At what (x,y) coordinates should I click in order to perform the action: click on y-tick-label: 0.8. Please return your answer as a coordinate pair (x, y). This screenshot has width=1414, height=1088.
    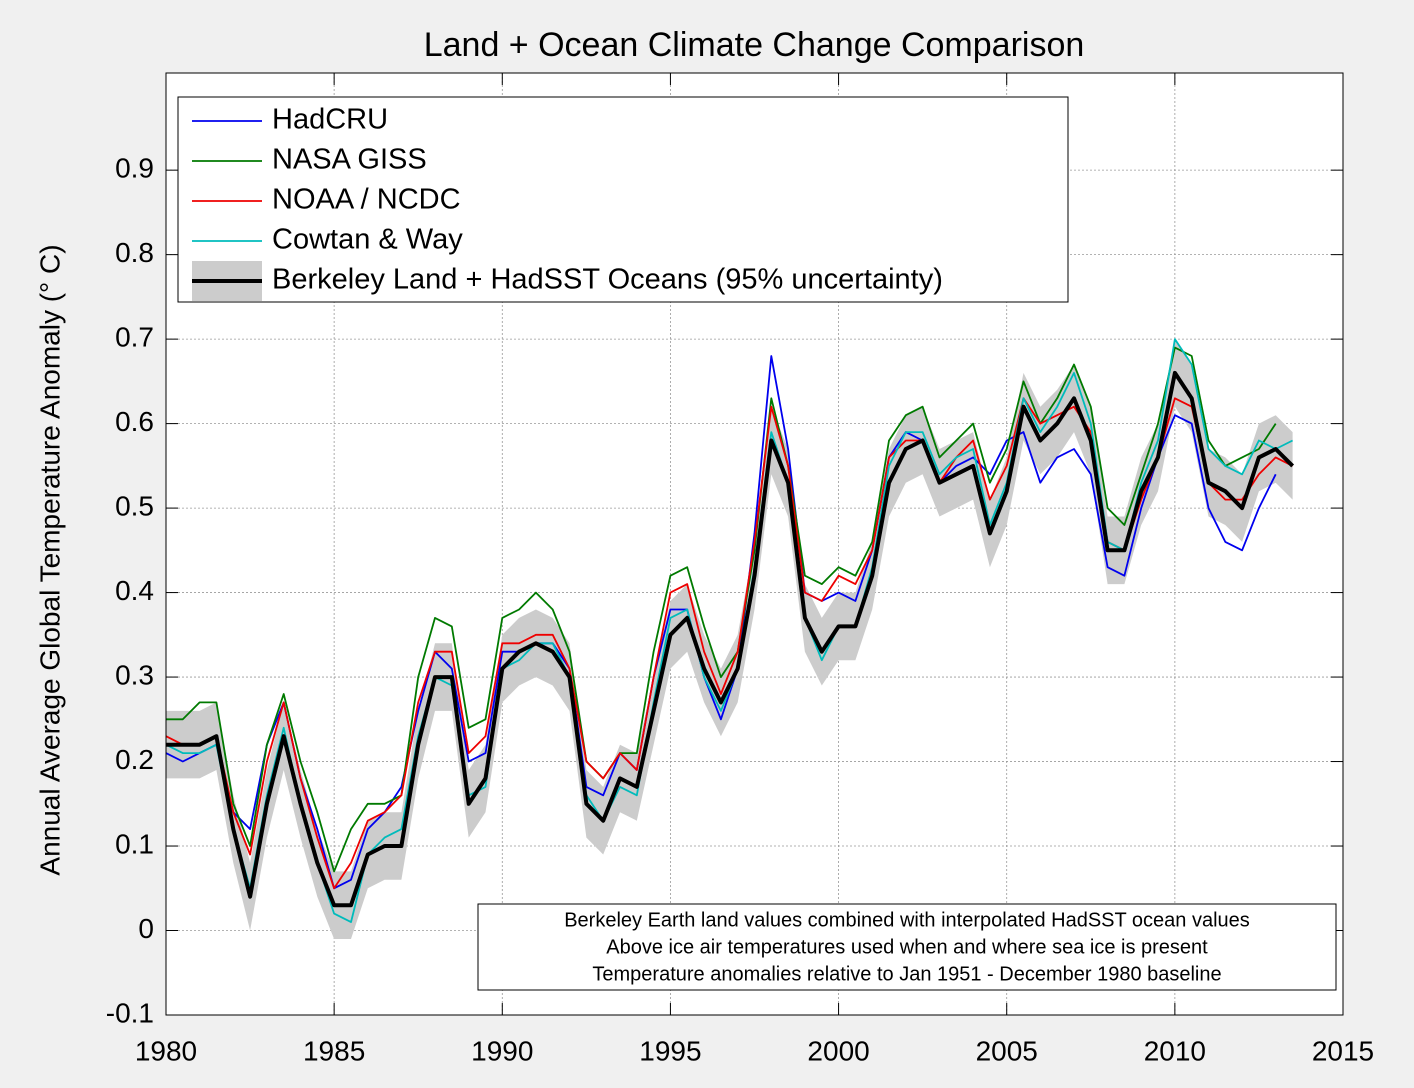
    Looking at the image, I should click on (134, 252).